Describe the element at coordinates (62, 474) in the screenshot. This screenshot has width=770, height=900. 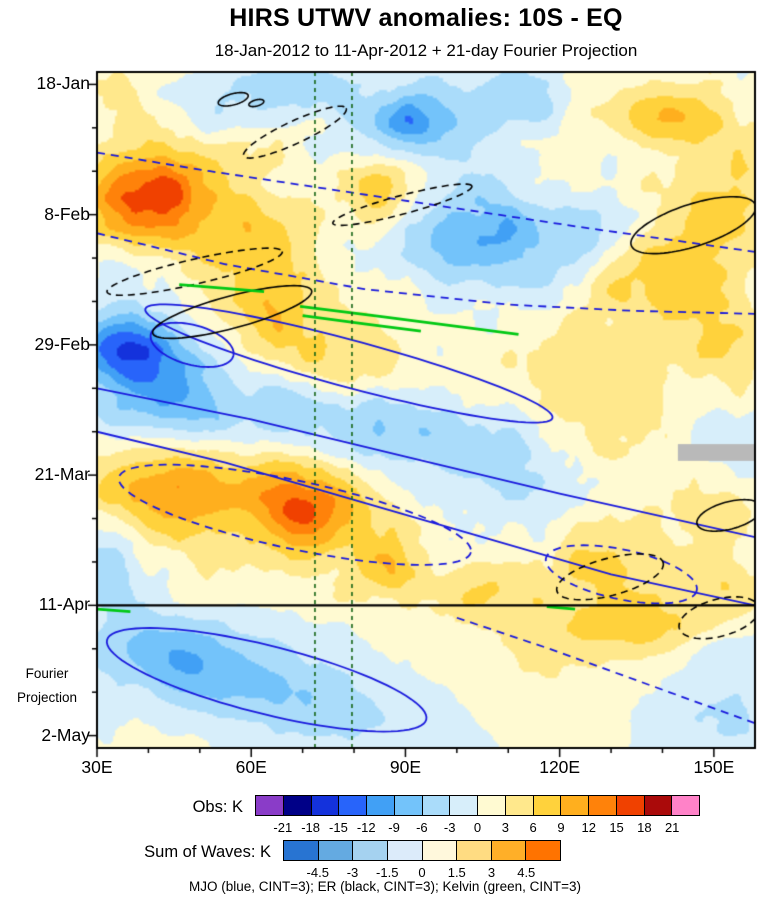
I see `y-tick-label: 21-Mar` at that location.